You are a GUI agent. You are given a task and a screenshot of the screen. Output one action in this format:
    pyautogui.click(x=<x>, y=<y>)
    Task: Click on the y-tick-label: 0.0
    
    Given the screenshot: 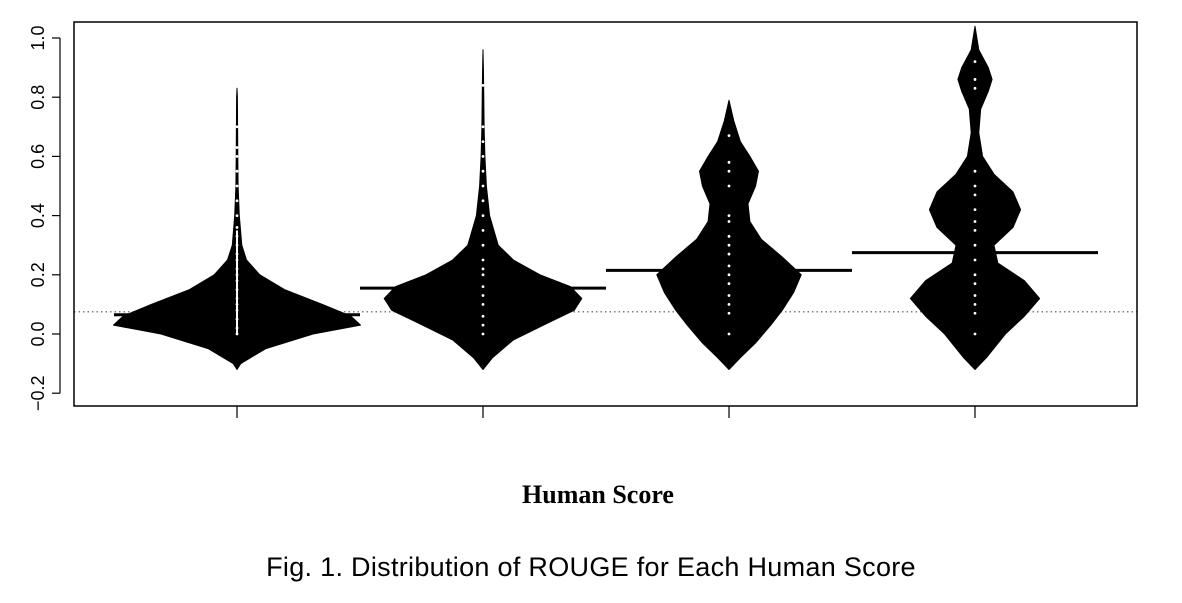 What is the action you would take?
    pyautogui.click(x=38, y=333)
    